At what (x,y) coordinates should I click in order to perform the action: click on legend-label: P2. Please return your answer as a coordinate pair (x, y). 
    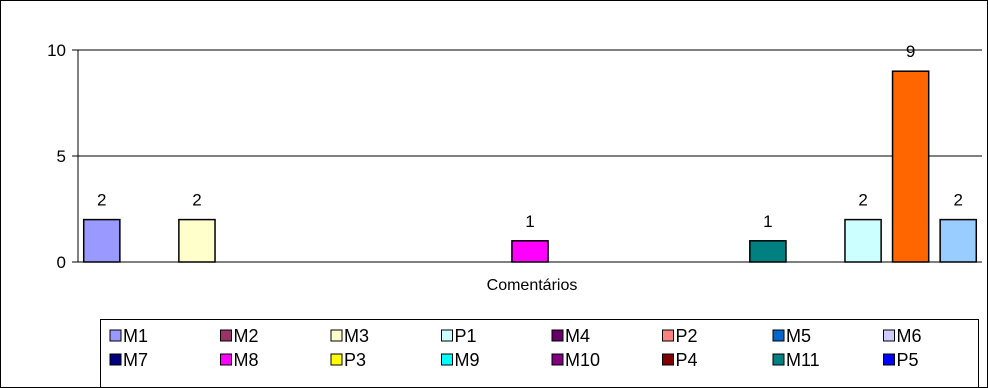
    Looking at the image, I should click on (687, 336).